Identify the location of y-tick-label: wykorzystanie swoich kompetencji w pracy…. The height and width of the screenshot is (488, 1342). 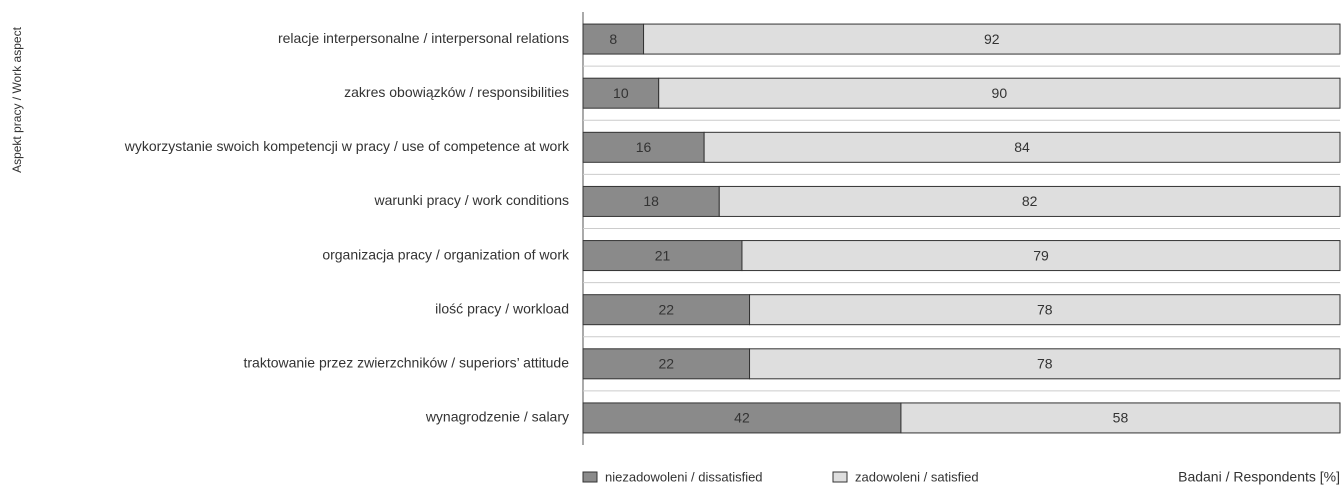
(347, 146).